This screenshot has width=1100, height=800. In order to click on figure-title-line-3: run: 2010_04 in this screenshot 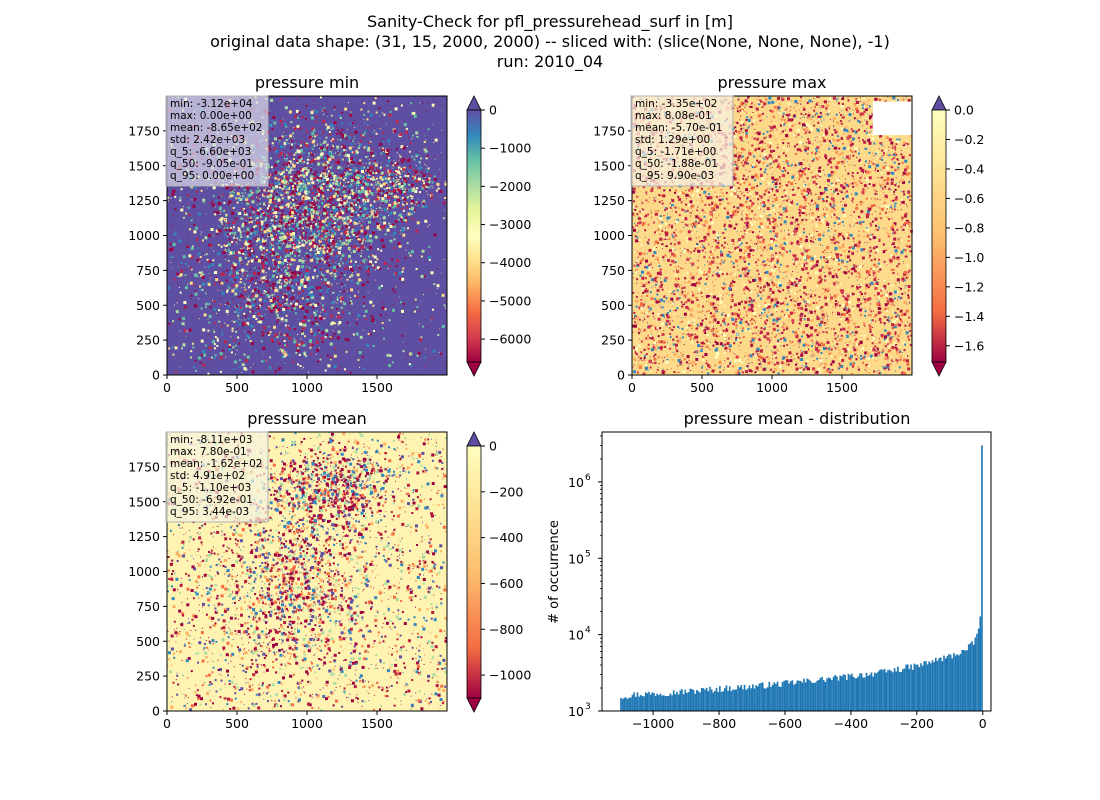, I will do `click(550, 61)`.